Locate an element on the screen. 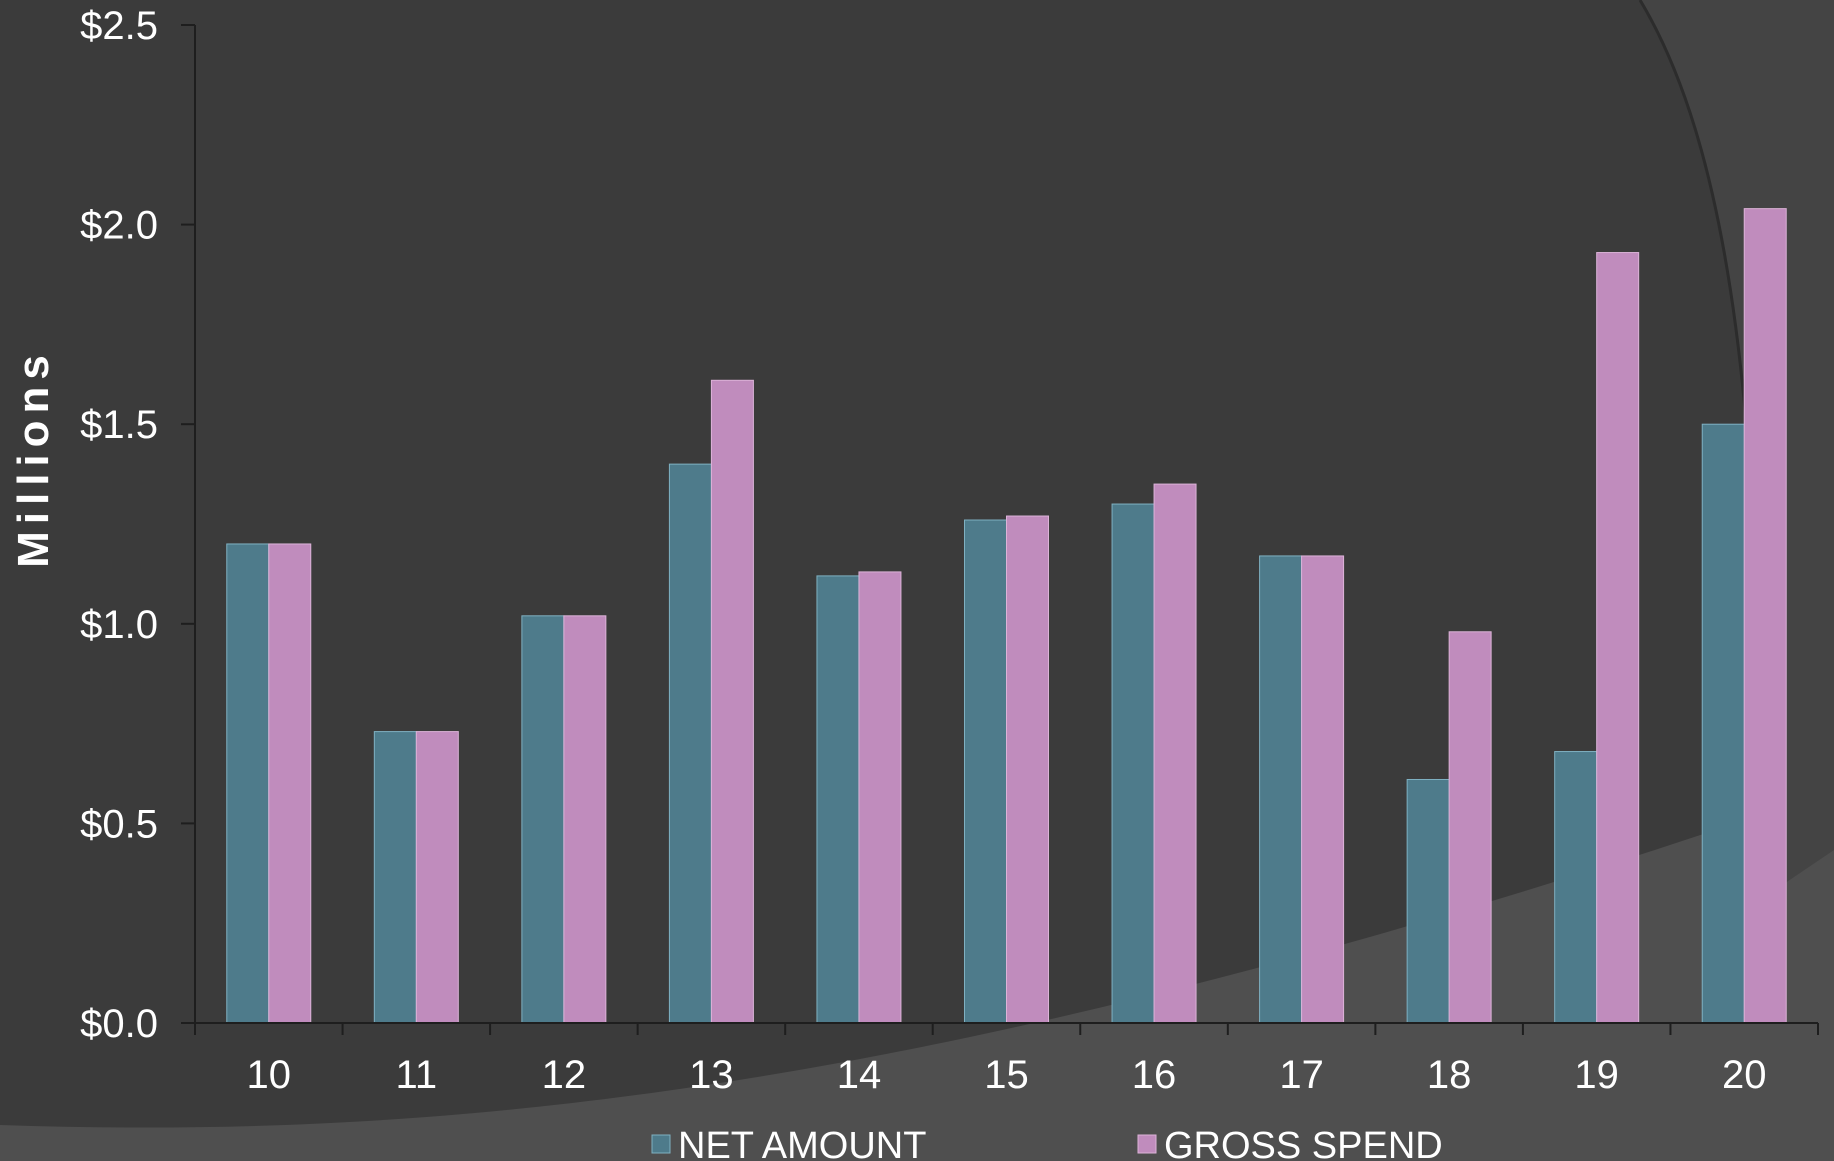  legend-swatch-gross-spend is located at coordinates (1147, 1144).